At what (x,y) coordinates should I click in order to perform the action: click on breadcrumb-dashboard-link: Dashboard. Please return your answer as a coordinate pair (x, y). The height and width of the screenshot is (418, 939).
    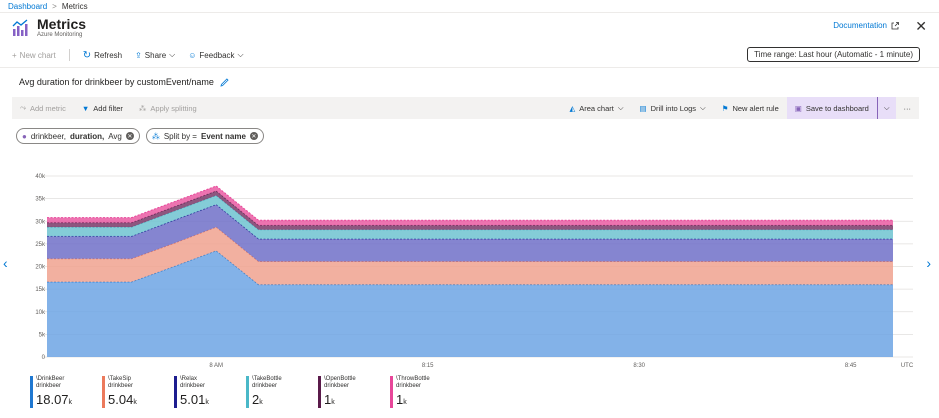
    Looking at the image, I should click on (28, 6).